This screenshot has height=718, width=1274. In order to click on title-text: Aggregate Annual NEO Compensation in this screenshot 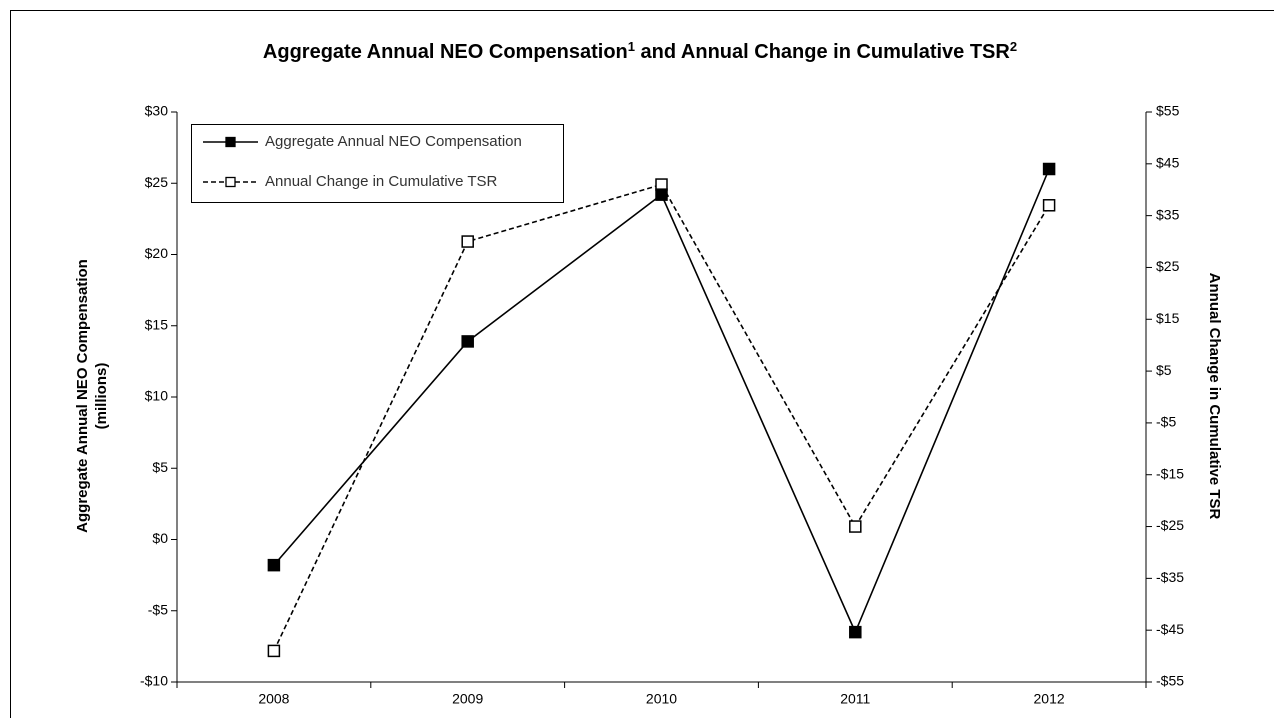, I will do `click(445, 52)`.